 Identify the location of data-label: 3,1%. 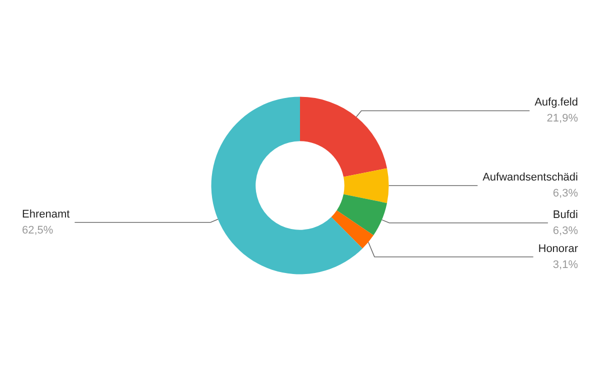
(565, 264).